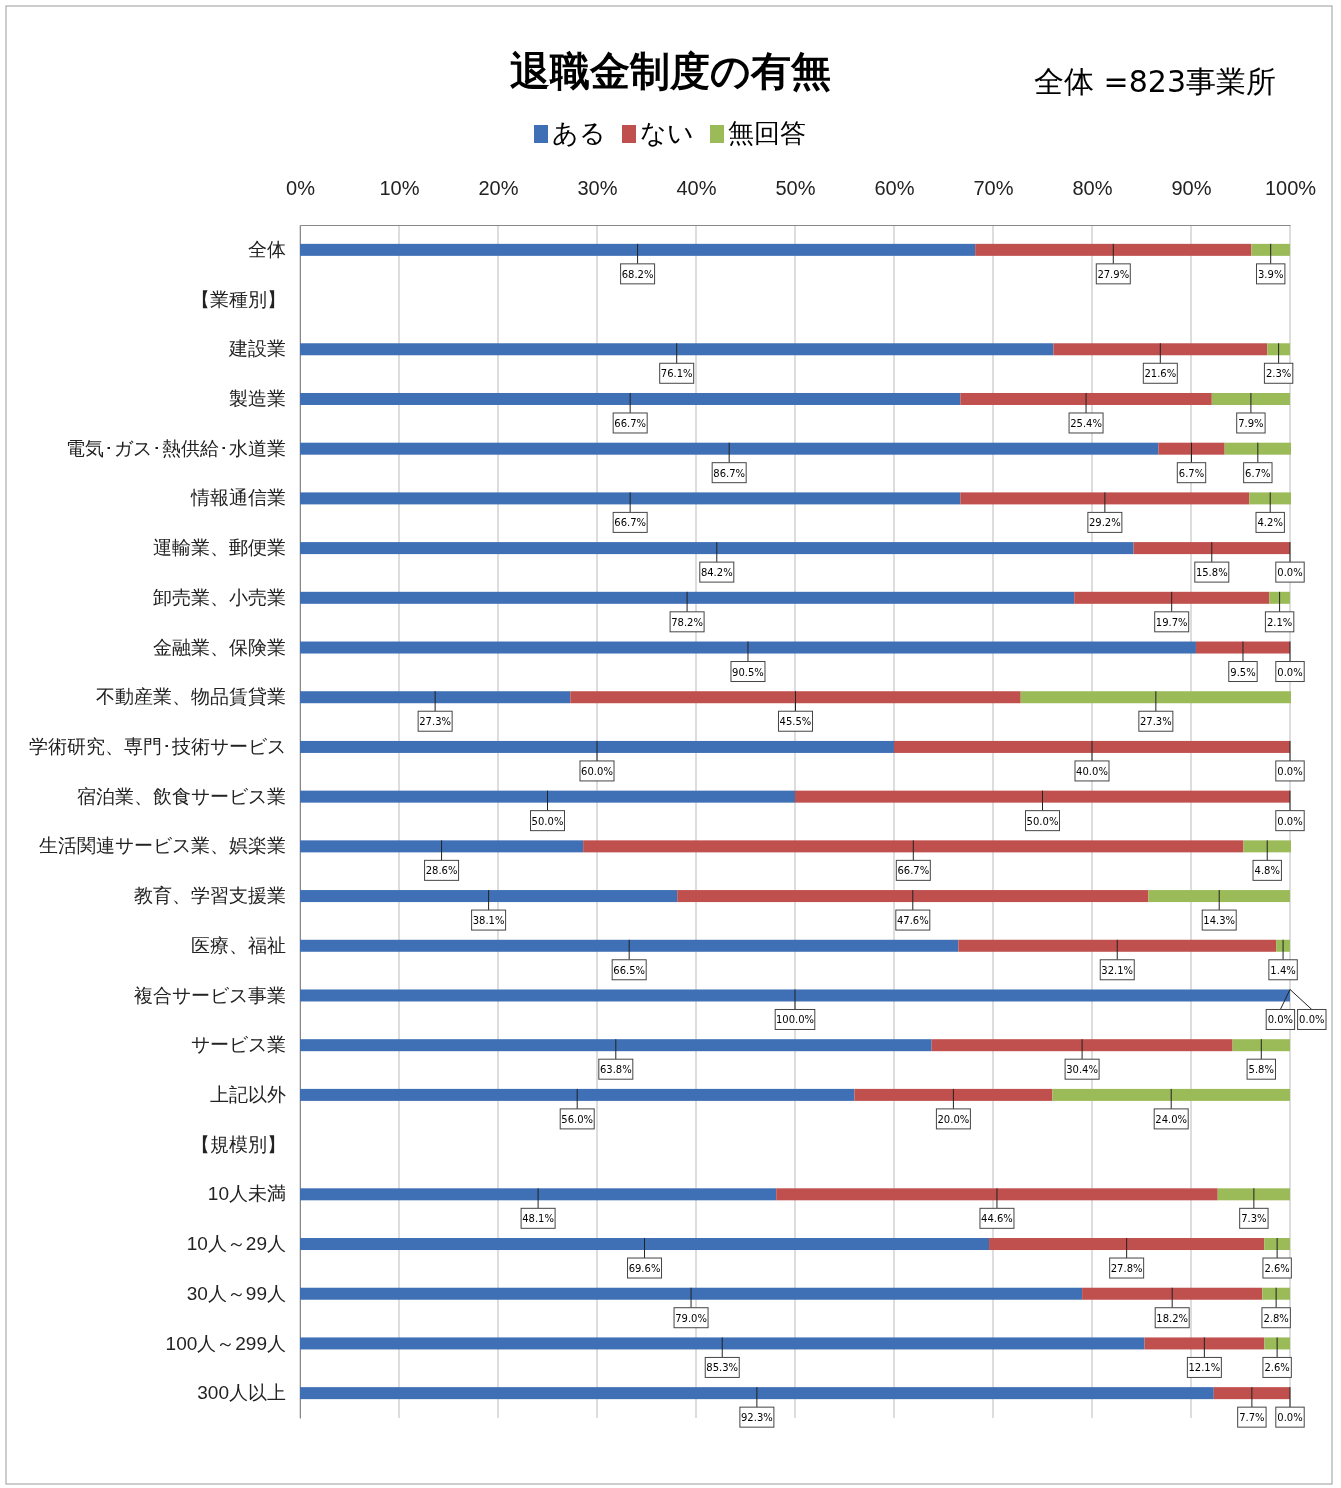 The image size is (1341, 1488). I want to click on data-label: 4.2%, so click(1270, 523).